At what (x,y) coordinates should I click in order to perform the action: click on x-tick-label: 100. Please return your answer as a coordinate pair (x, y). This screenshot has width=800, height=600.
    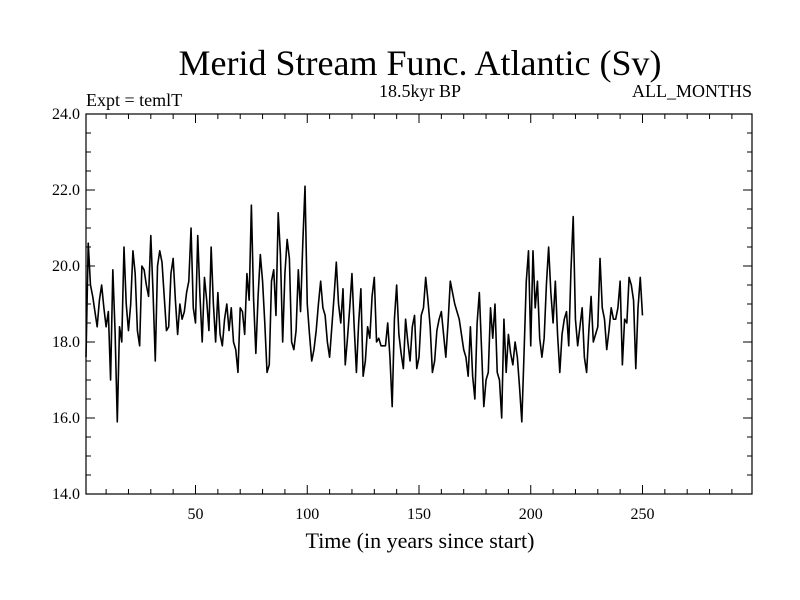
    Looking at the image, I should click on (307, 514).